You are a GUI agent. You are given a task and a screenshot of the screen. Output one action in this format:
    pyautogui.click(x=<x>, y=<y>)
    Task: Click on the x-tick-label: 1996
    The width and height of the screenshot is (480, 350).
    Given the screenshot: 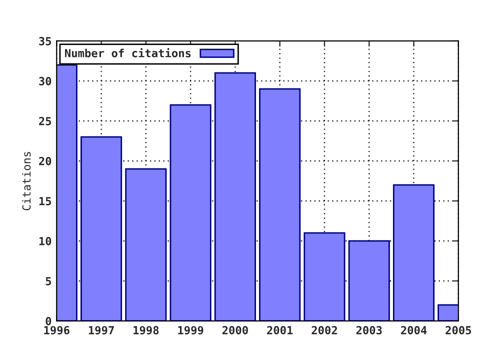 What is the action you would take?
    pyautogui.click(x=57, y=330)
    